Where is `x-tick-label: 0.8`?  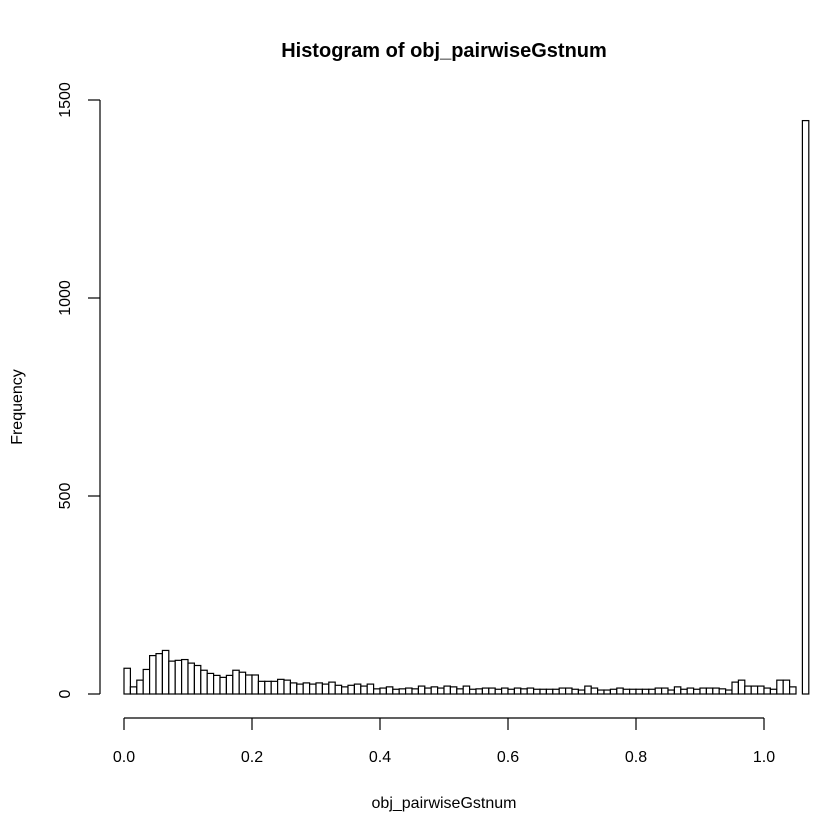
x-tick-label: 0.8 is located at coordinates (636, 757).